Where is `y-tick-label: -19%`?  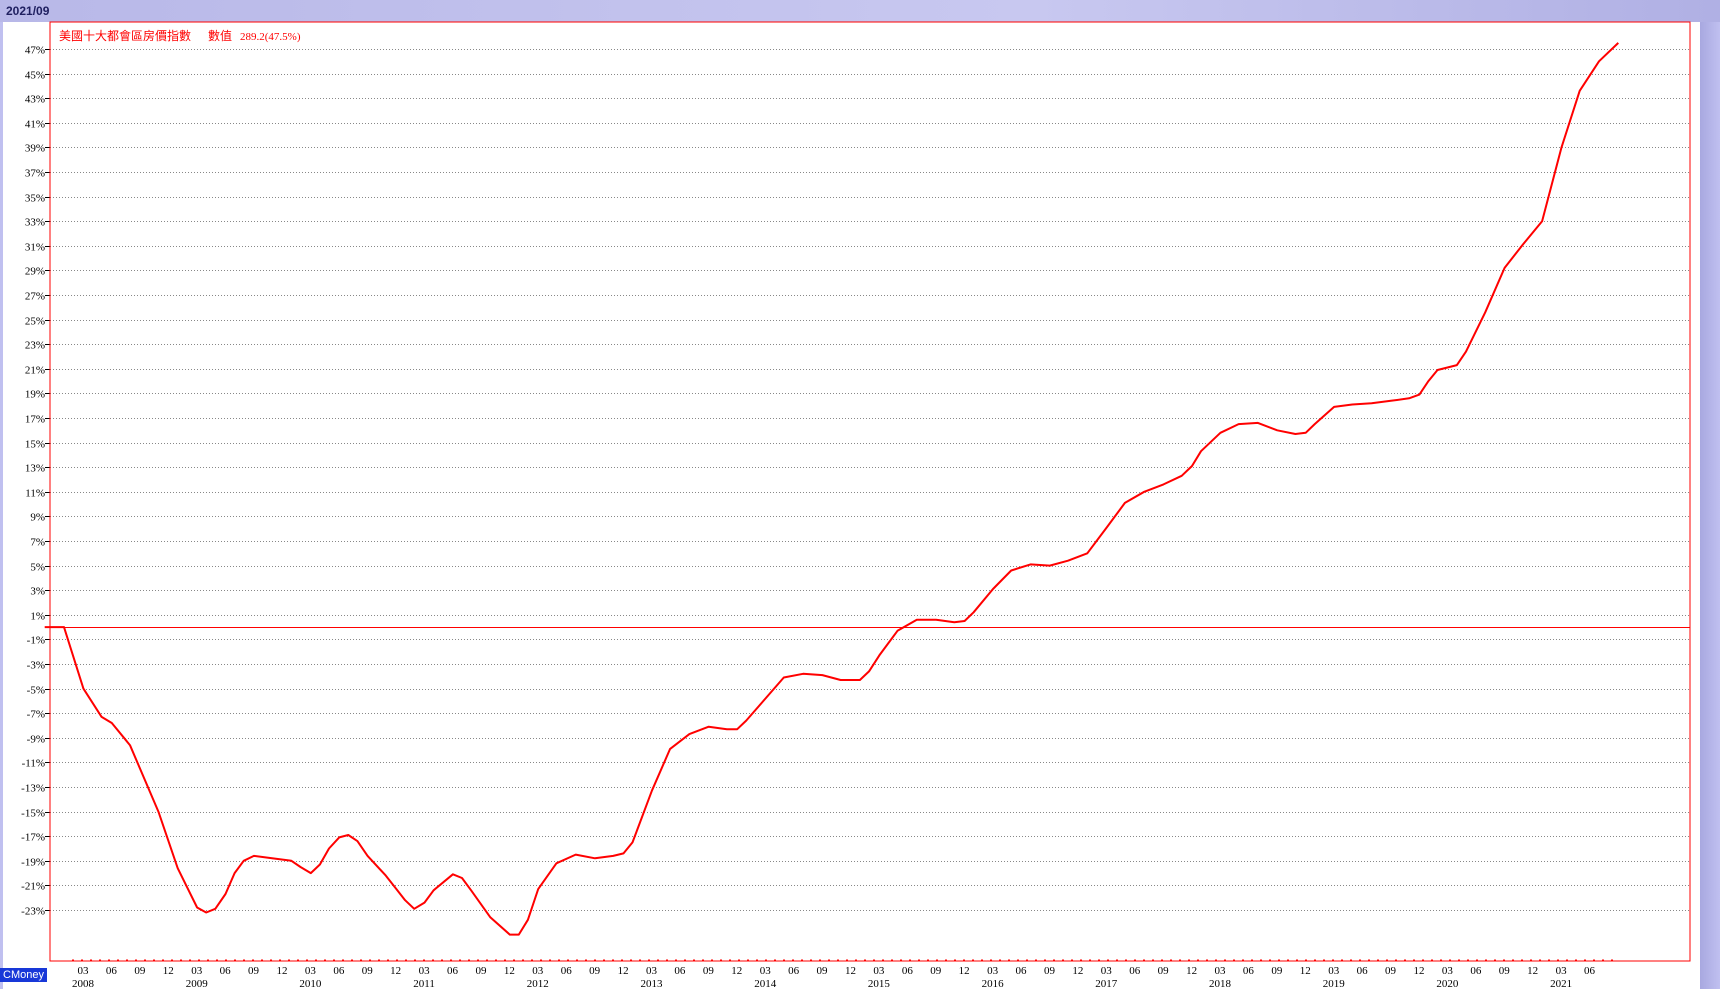 y-tick-label: -19% is located at coordinates (33, 863).